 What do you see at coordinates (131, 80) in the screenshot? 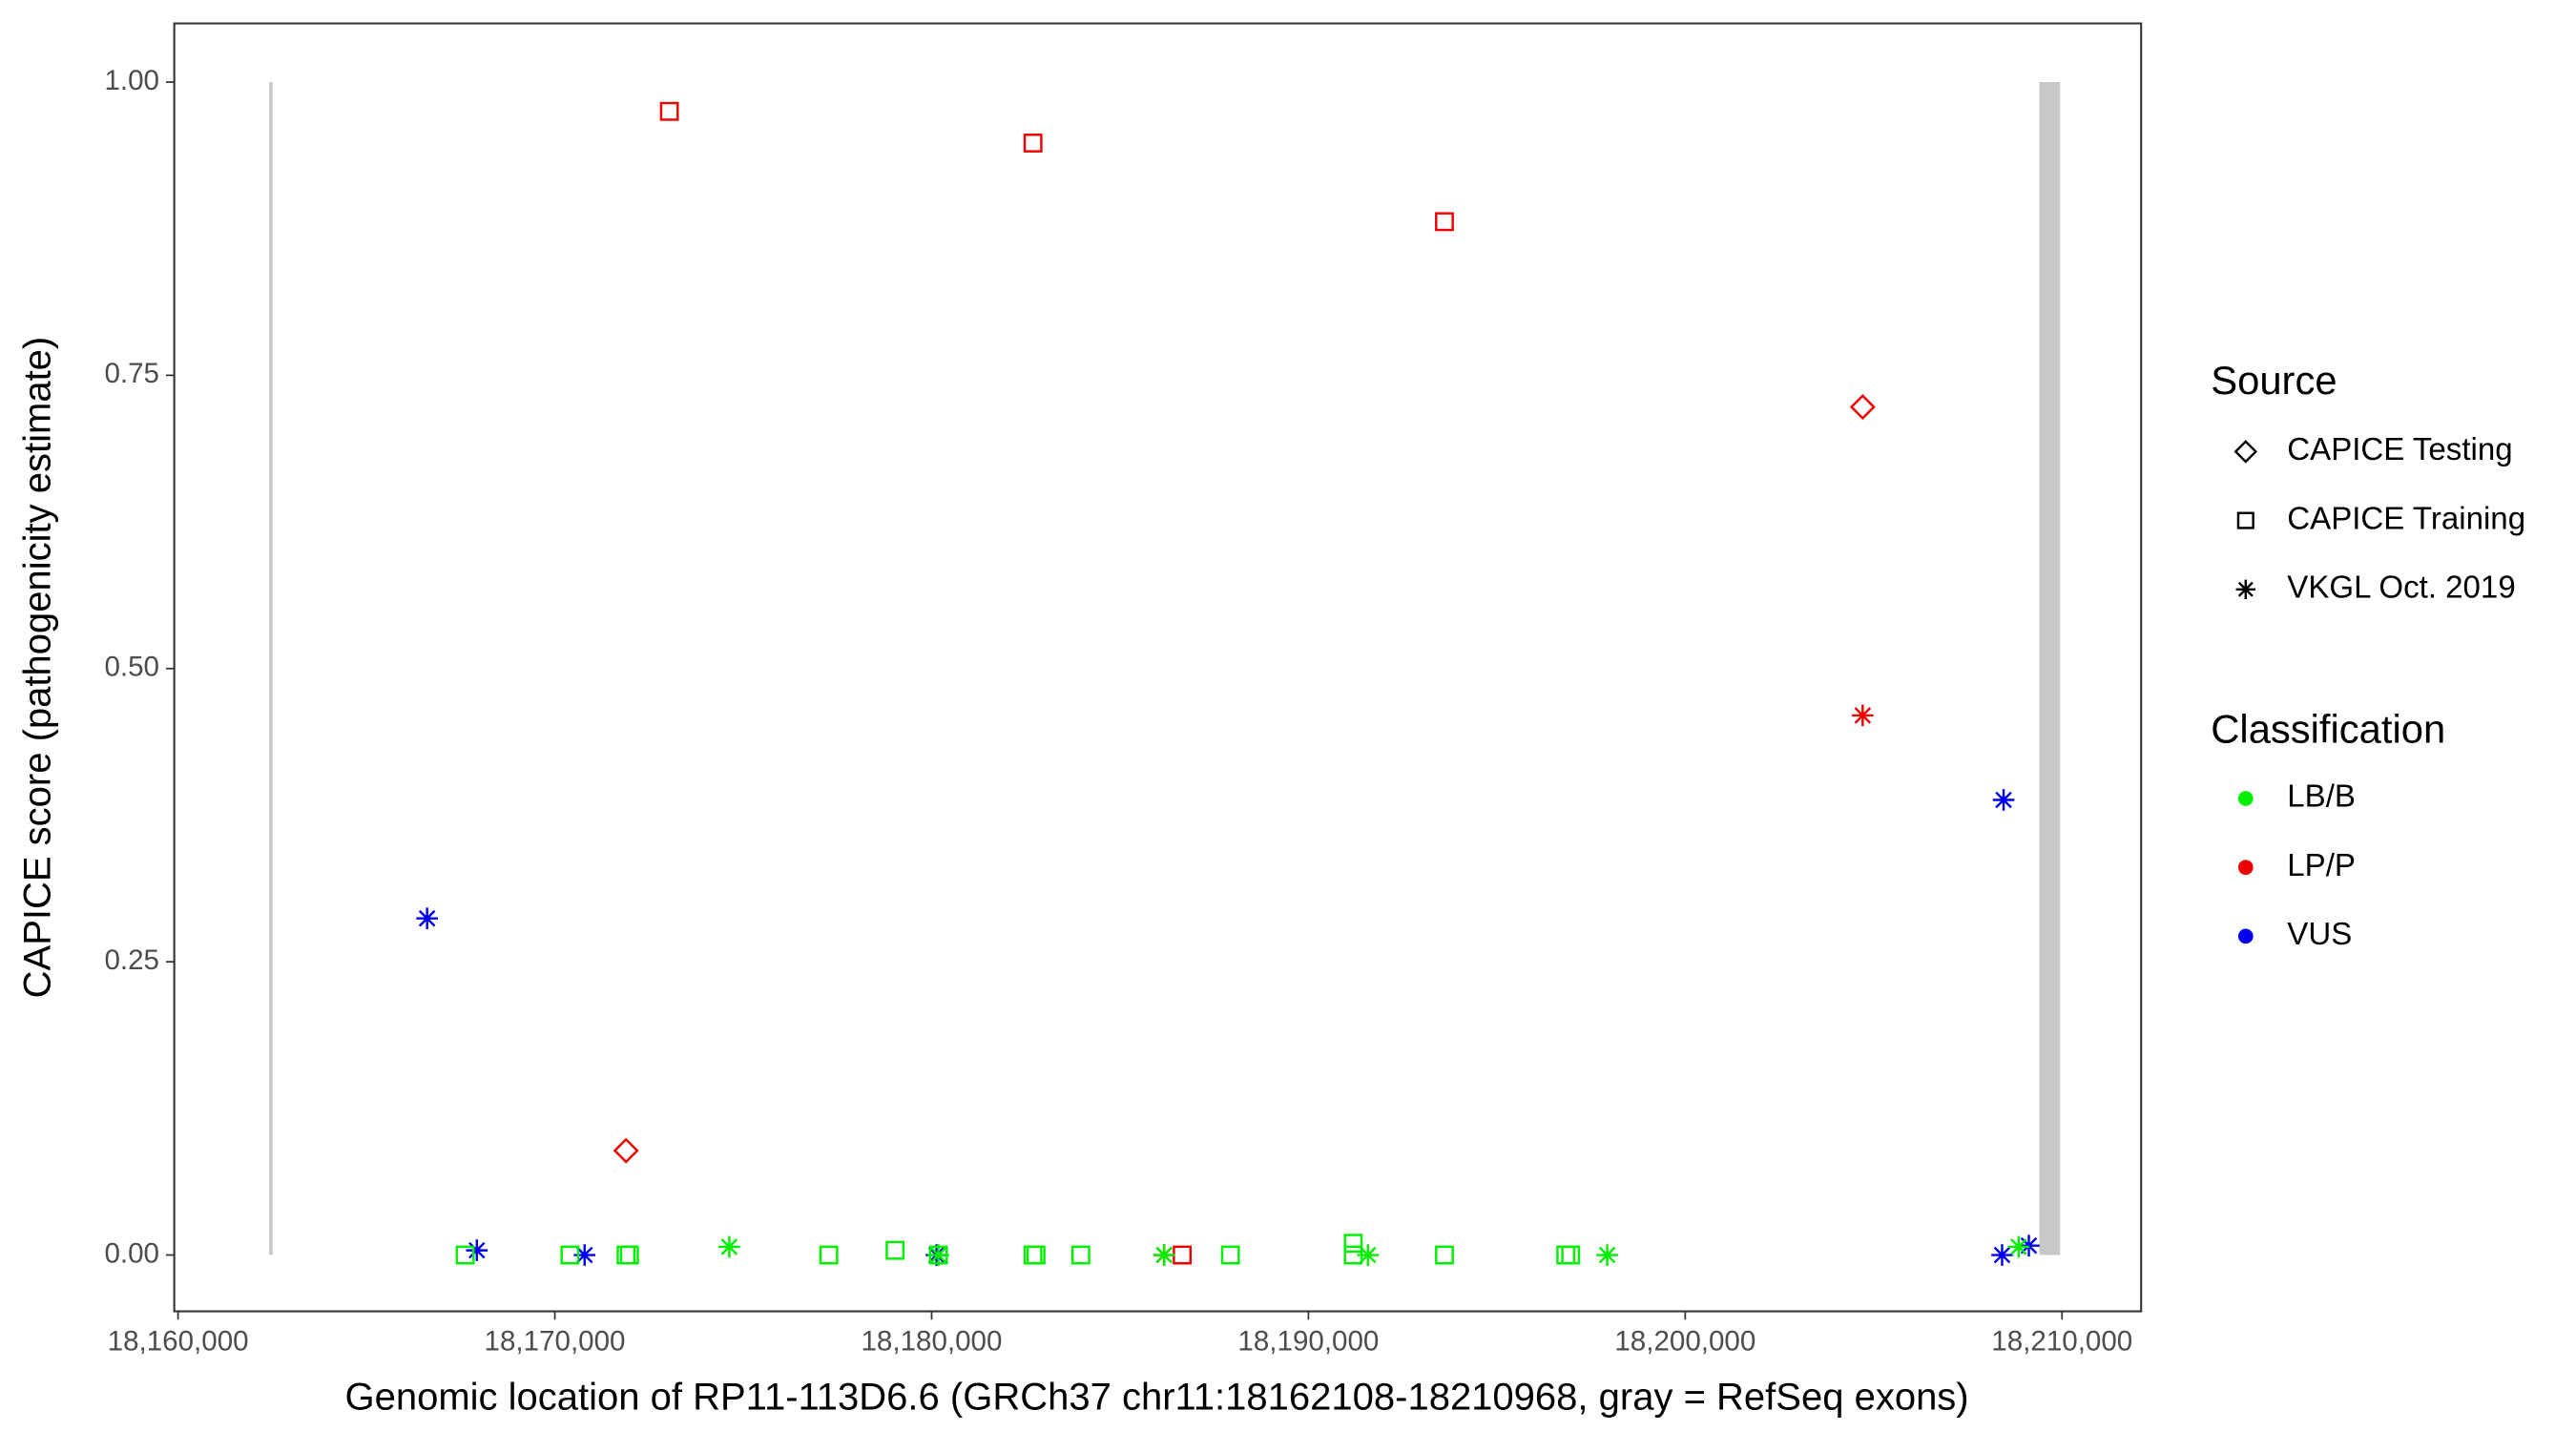
I see `y-tick-label: 1.00` at bounding box center [131, 80].